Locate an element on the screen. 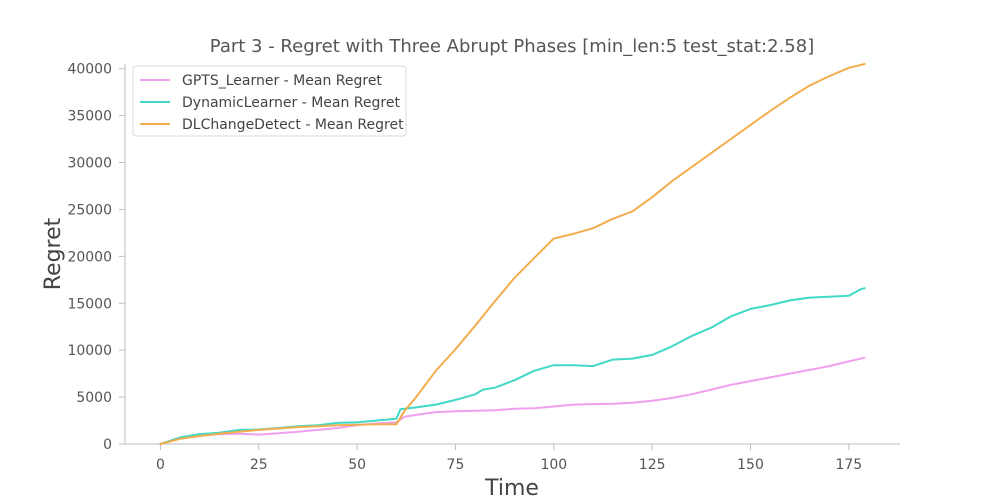 This screenshot has height=500, width=1000. y-tick-label: 30000 is located at coordinates (89, 164).